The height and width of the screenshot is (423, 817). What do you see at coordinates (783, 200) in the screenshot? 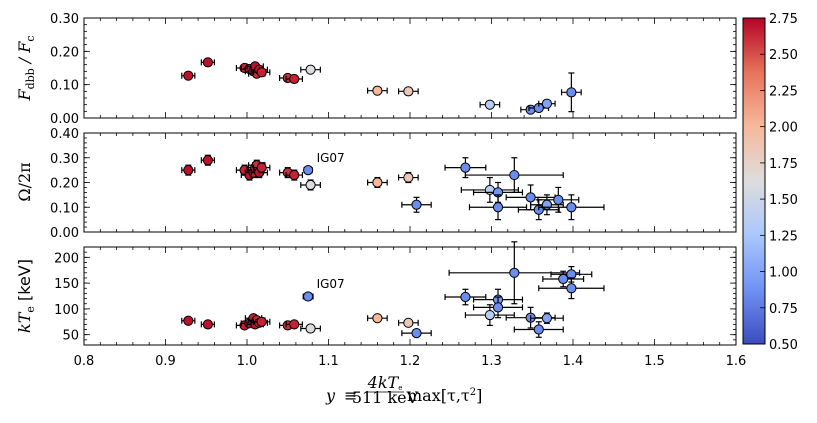
I see `colorbar-tick-label: 1.50` at bounding box center [783, 200].